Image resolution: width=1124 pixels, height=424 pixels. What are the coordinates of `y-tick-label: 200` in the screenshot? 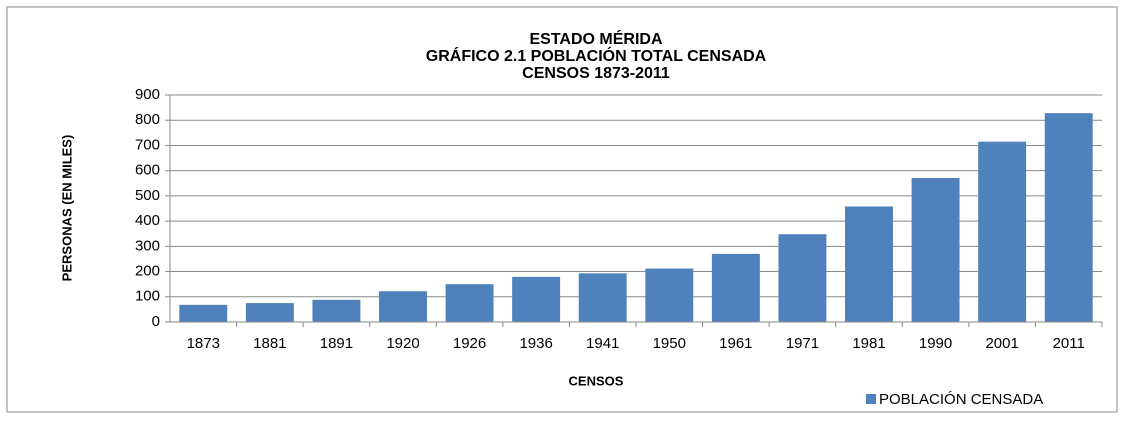 It's located at (147, 271).